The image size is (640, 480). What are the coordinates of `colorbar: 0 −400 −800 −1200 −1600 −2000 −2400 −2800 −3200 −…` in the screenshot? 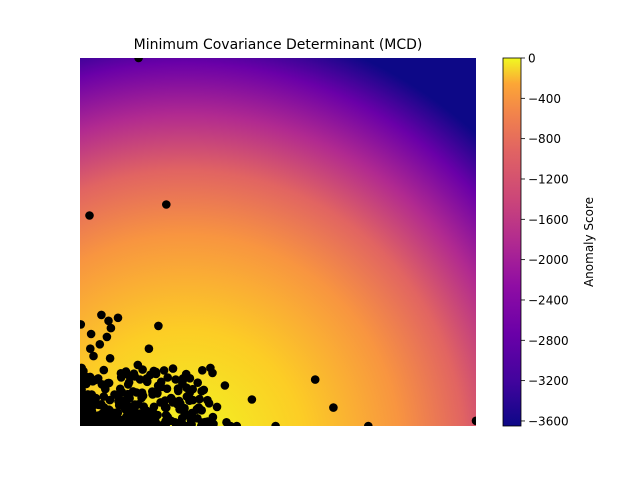 It's located at (549, 240).